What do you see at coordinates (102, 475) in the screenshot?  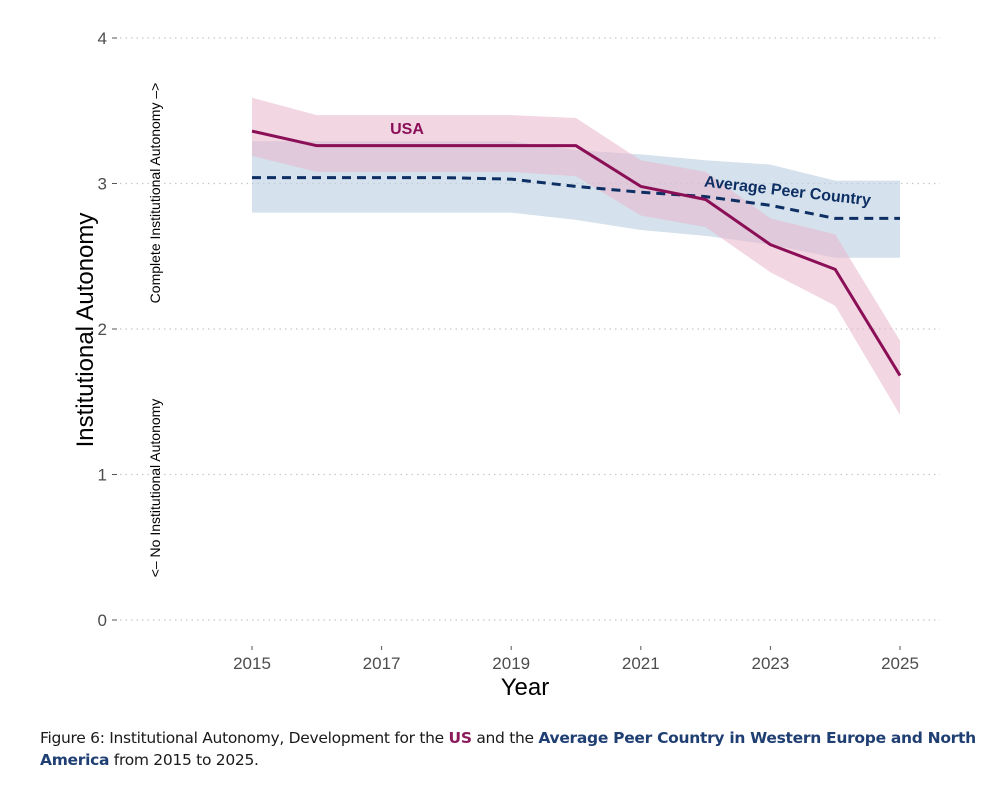 I see `y-tick-label: 1` at bounding box center [102, 475].